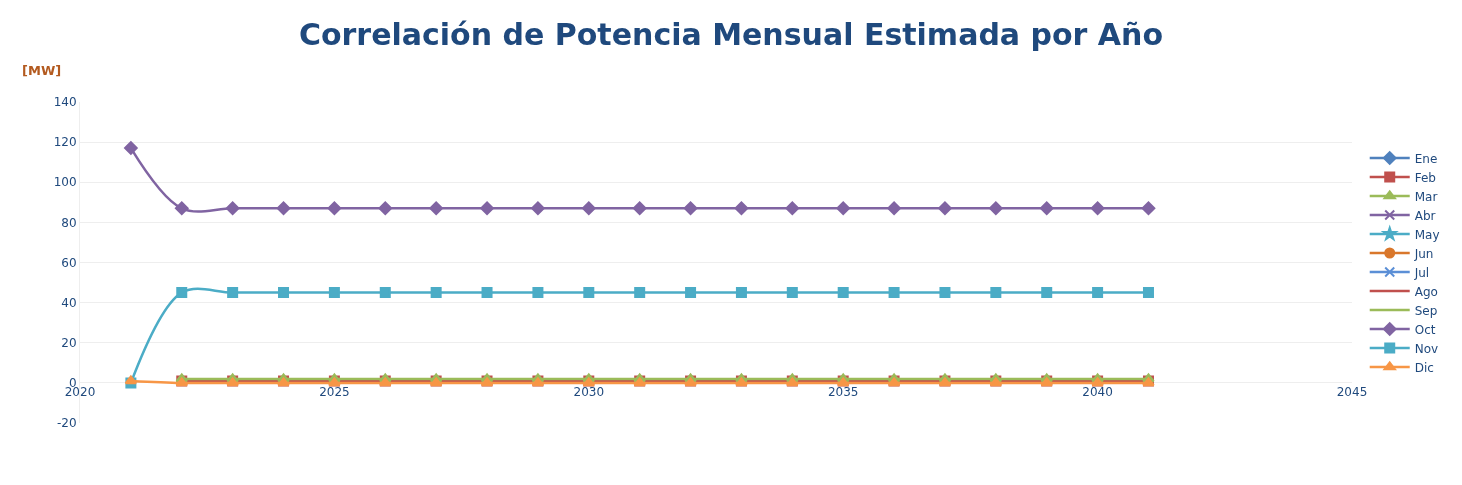 The width and height of the screenshot is (1462, 485). I want to click on legend-label: Feb, so click(1425, 177).